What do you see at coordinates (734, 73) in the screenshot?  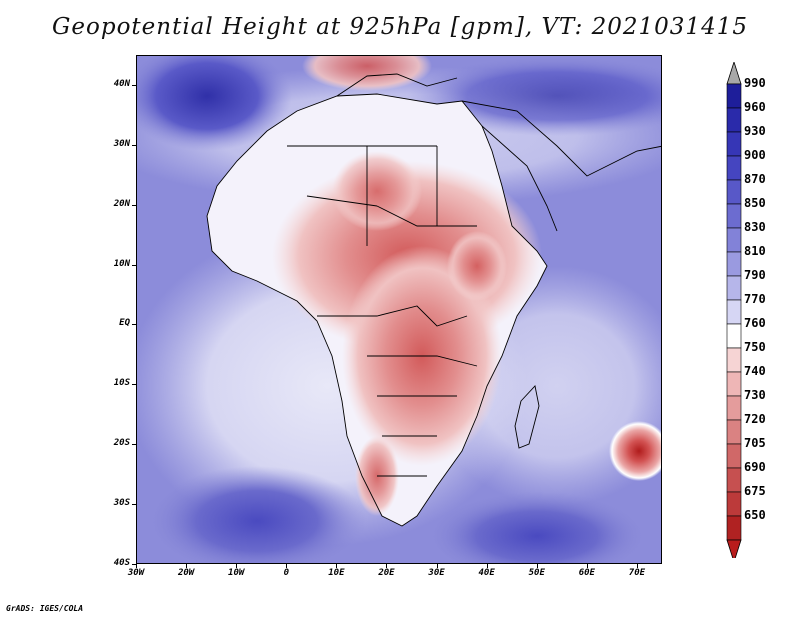 I see `colorbar-over-arrow` at bounding box center [734, 73].